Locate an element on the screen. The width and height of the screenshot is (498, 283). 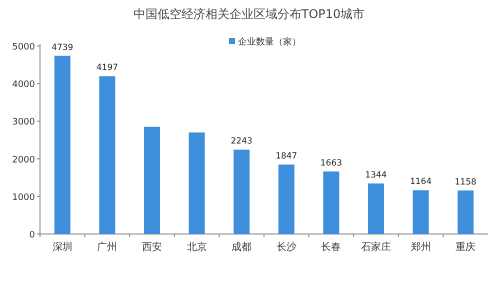
text: 1847 is located at coordinates (287, 157).